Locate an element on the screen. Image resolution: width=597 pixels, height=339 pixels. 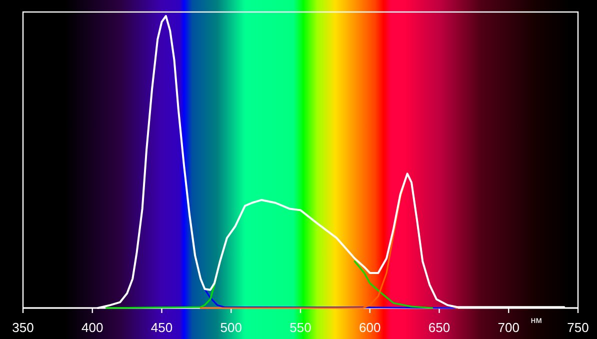
x-tick-label: 550 is located at coordinates (301, 327).